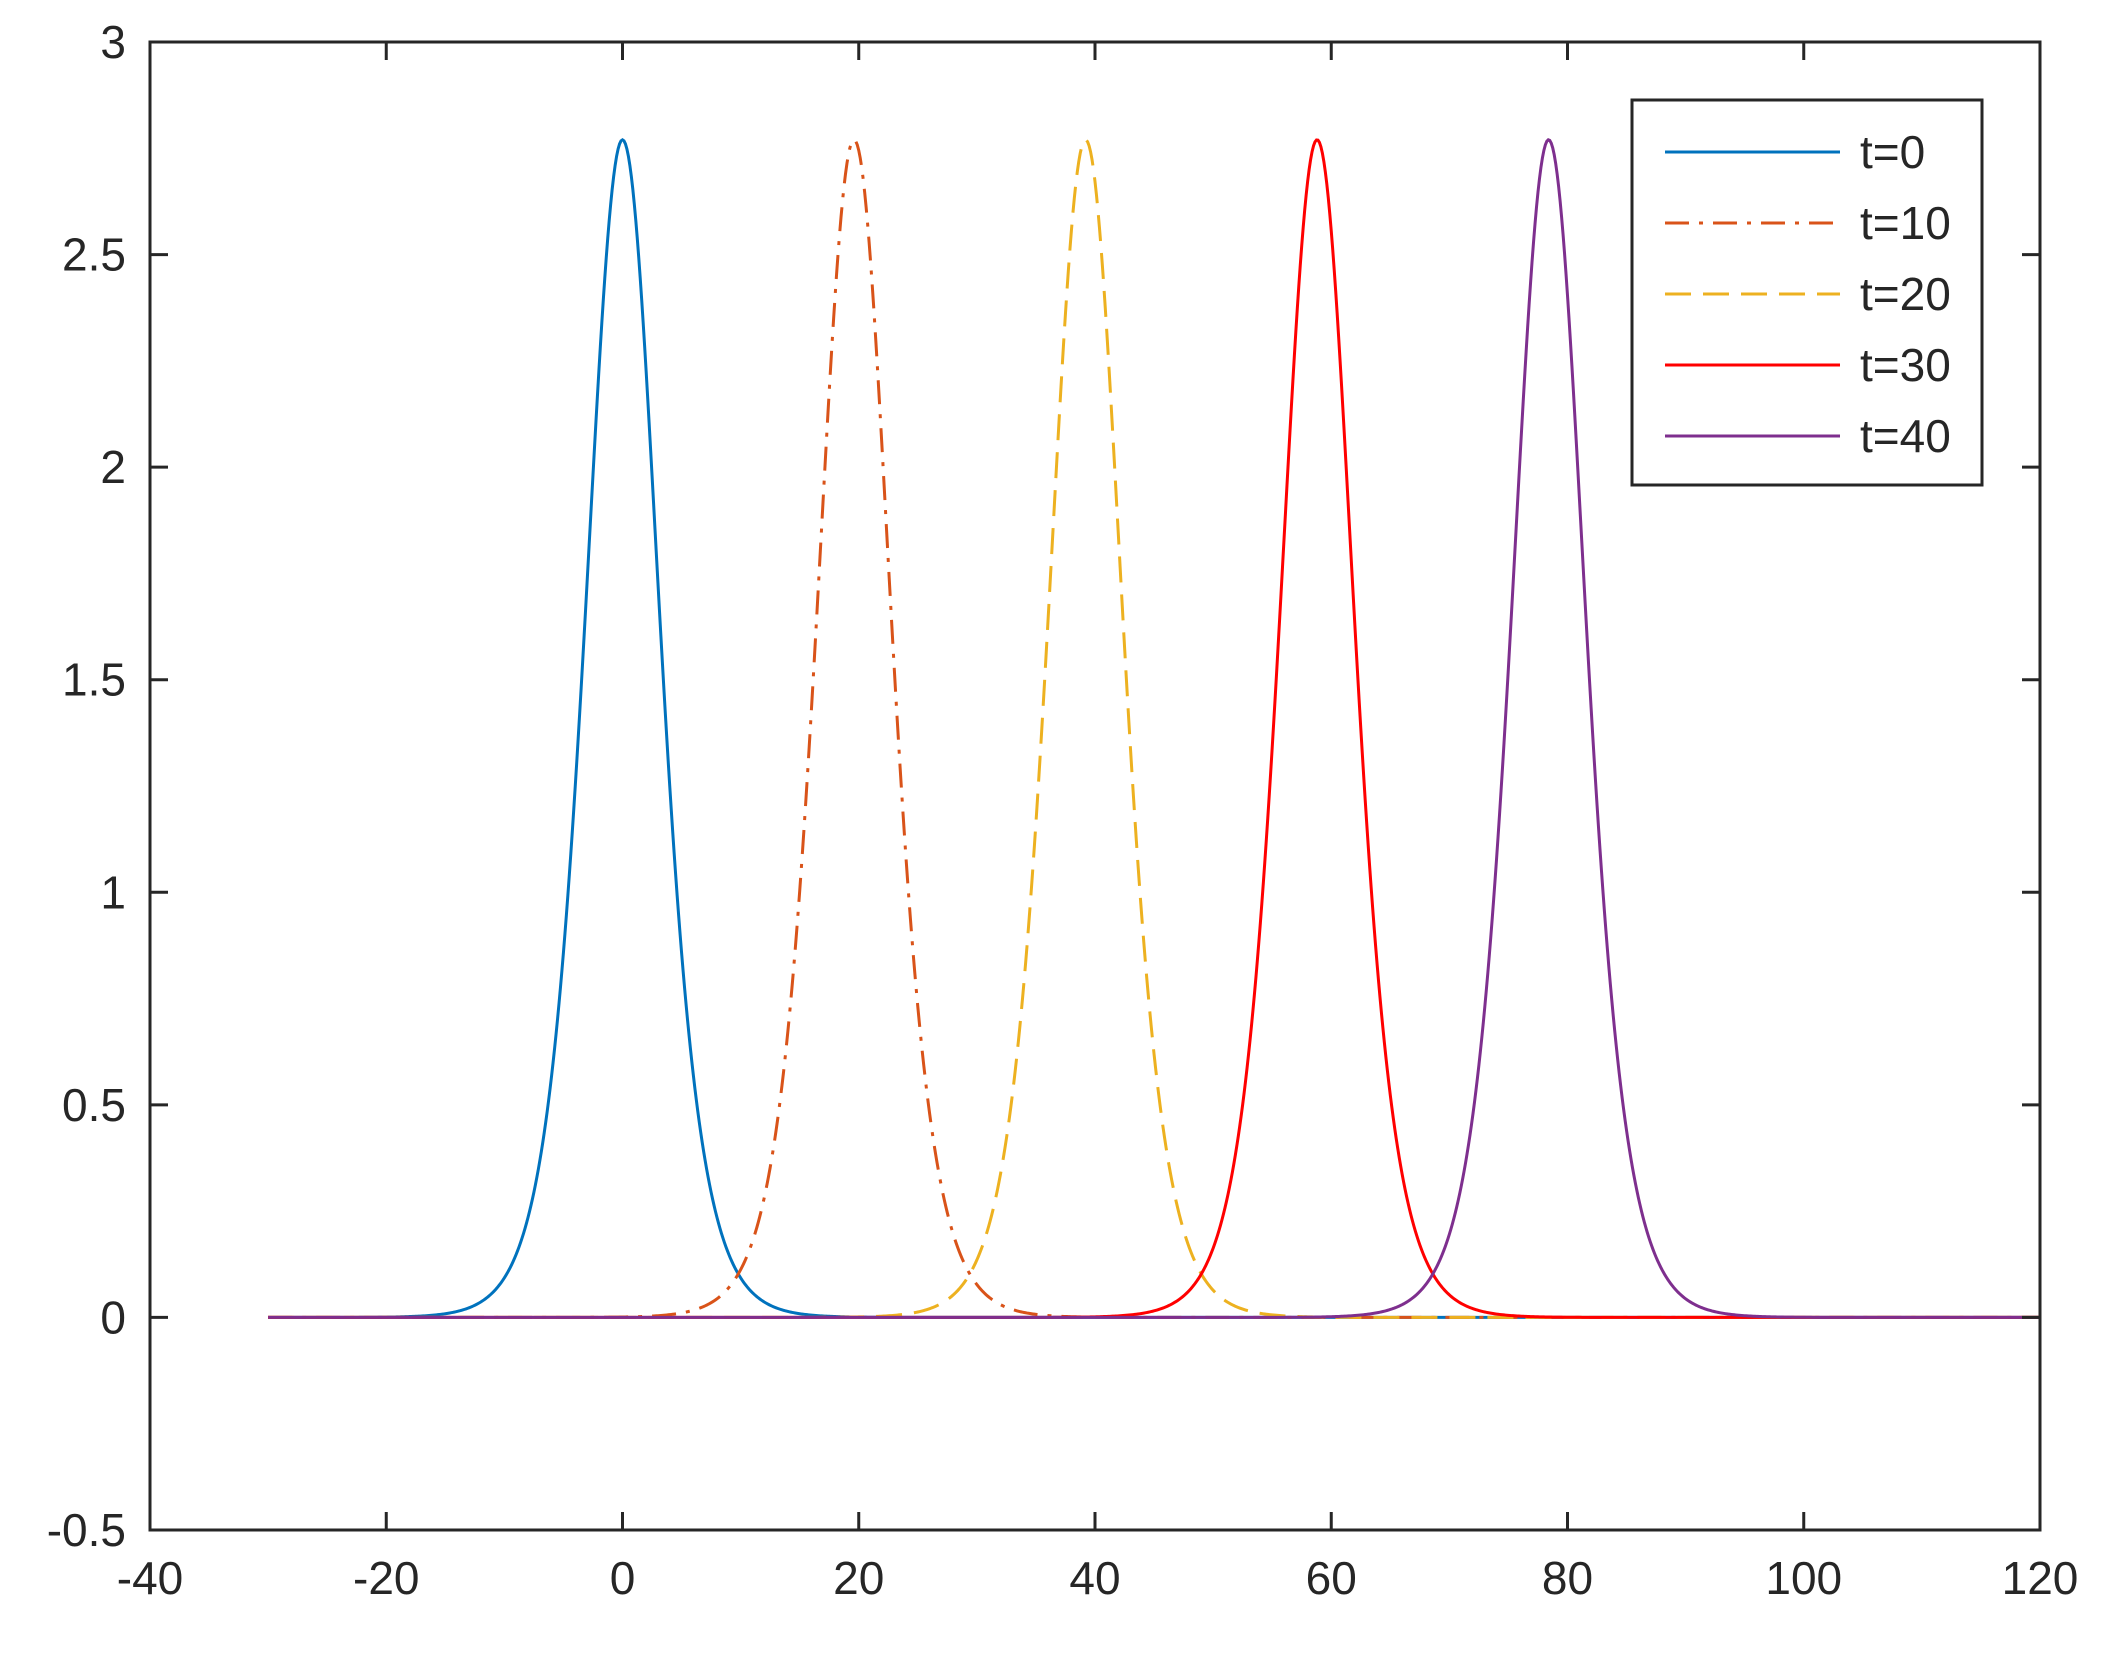 The image size is (2110, 1655). I want to click on legend-label: t=0, so click(1892, 152).